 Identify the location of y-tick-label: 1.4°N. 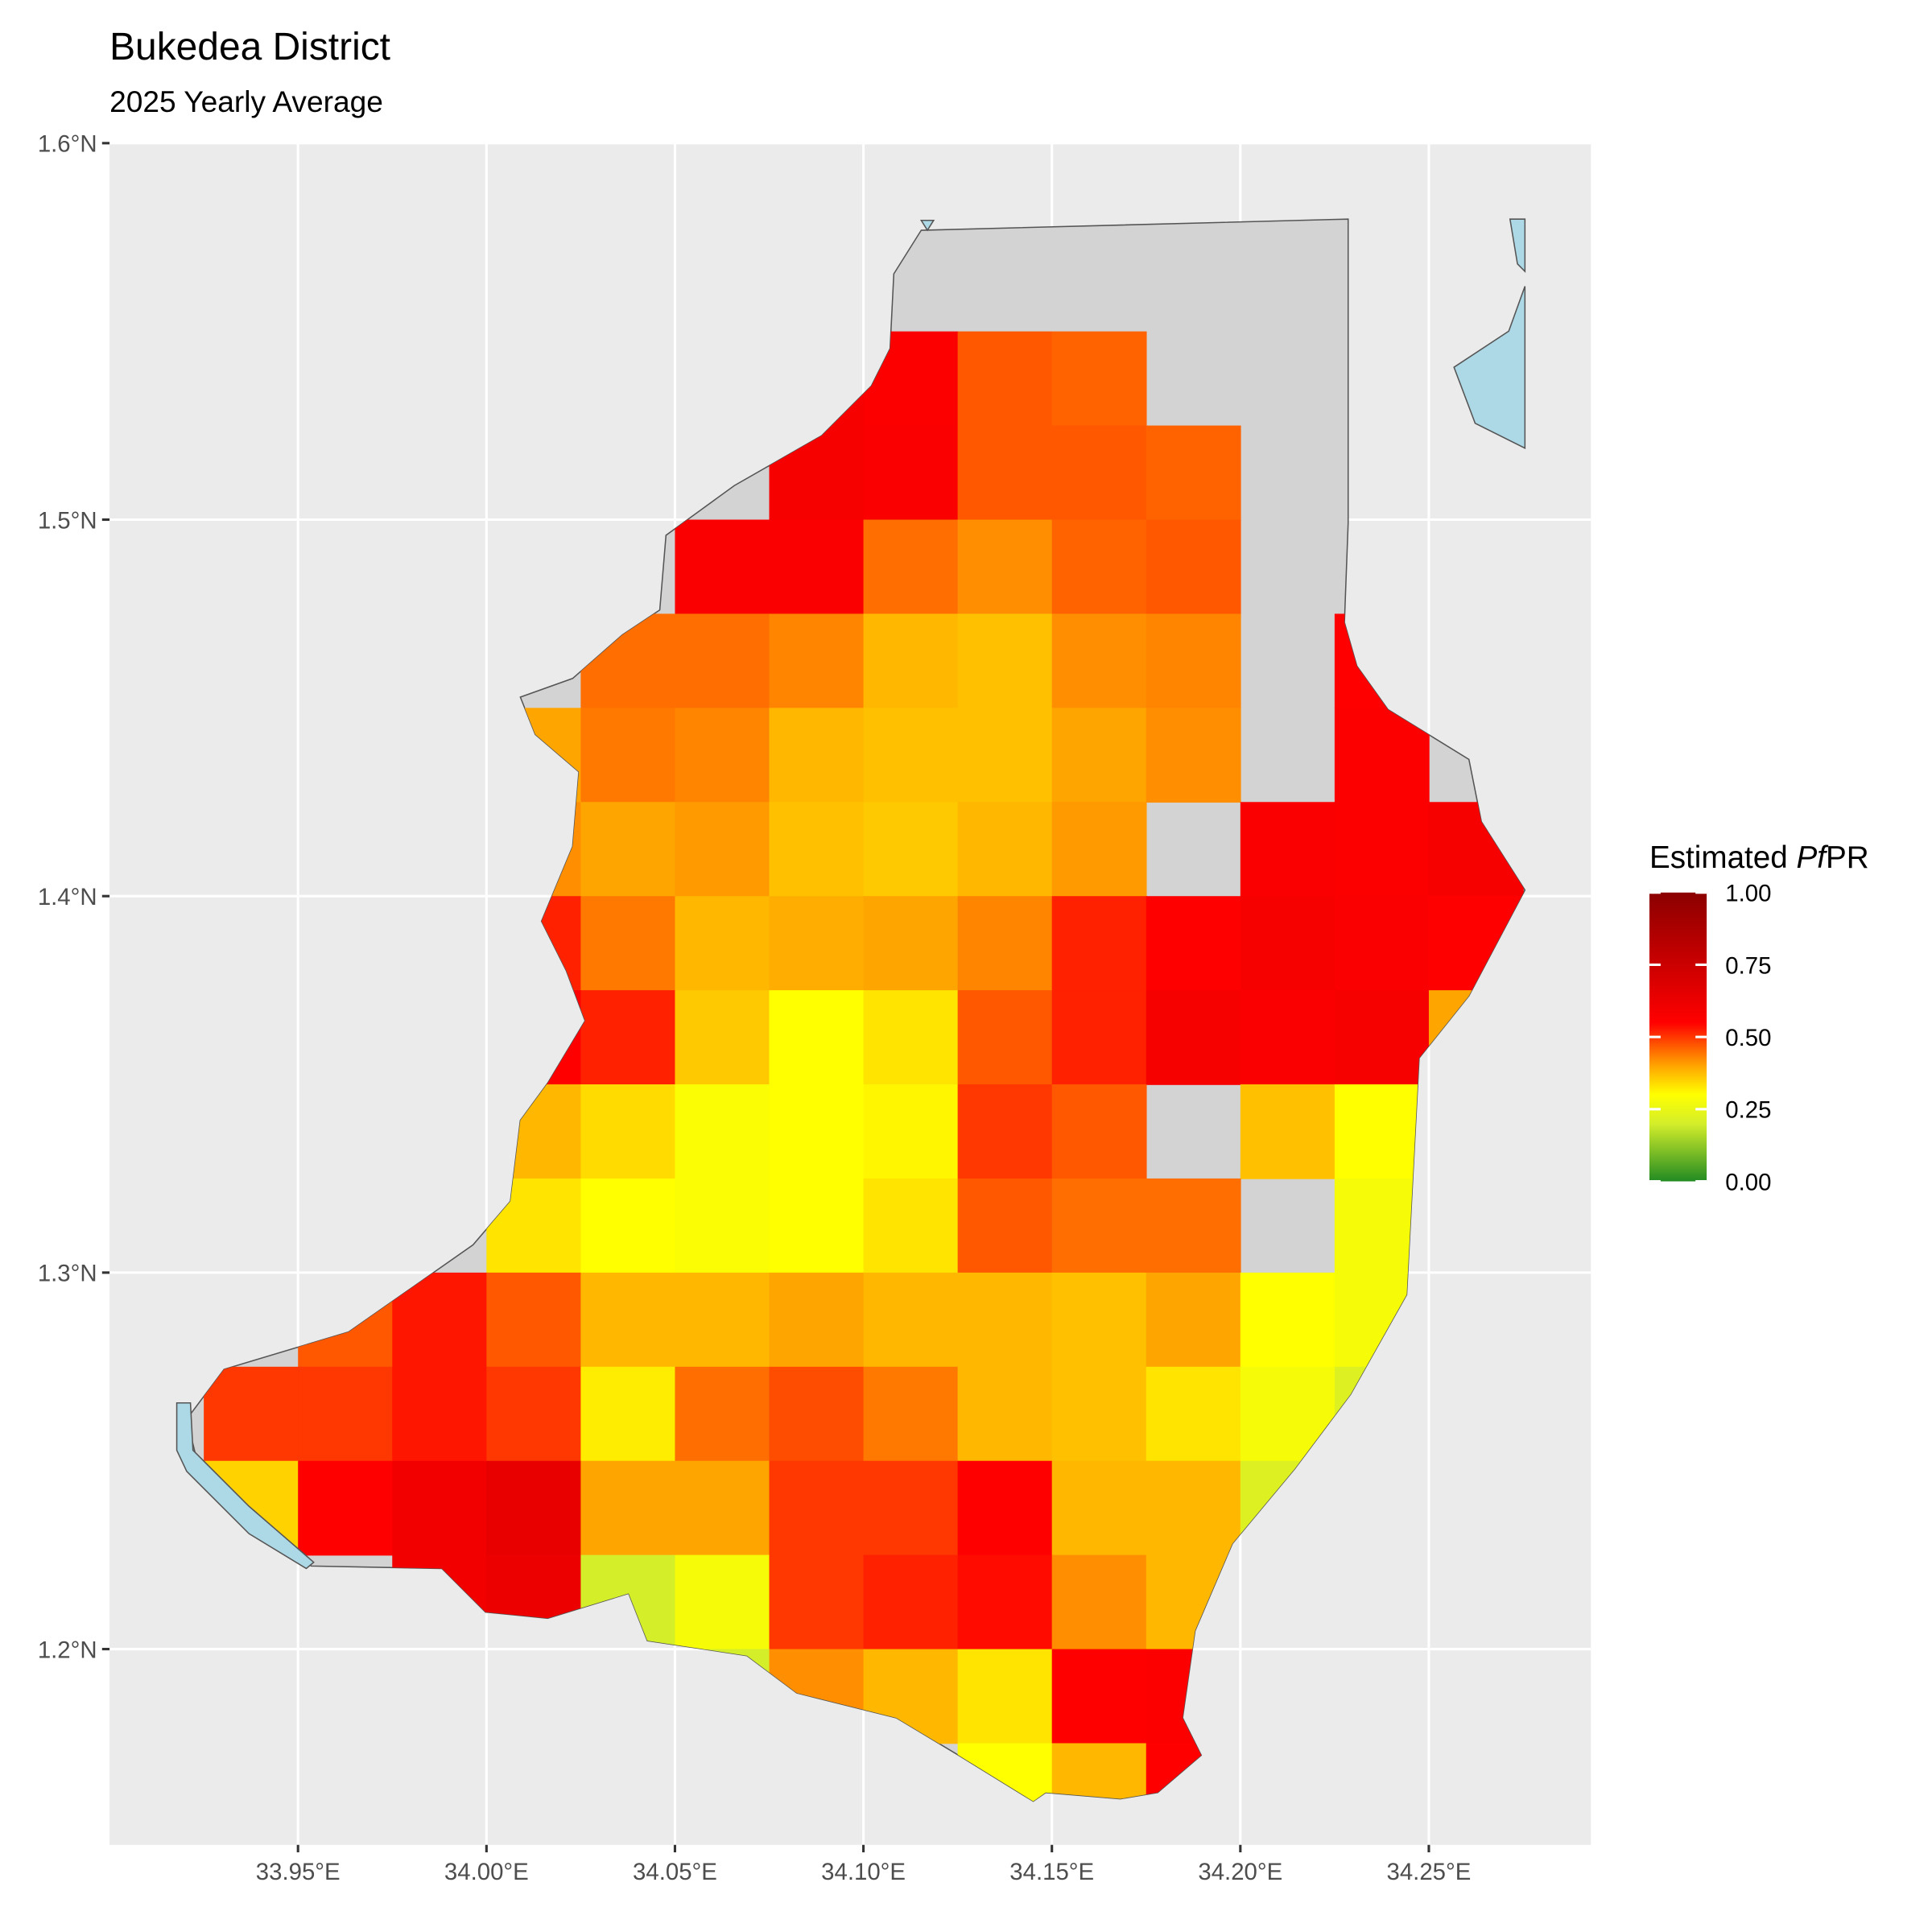
(67, 897).